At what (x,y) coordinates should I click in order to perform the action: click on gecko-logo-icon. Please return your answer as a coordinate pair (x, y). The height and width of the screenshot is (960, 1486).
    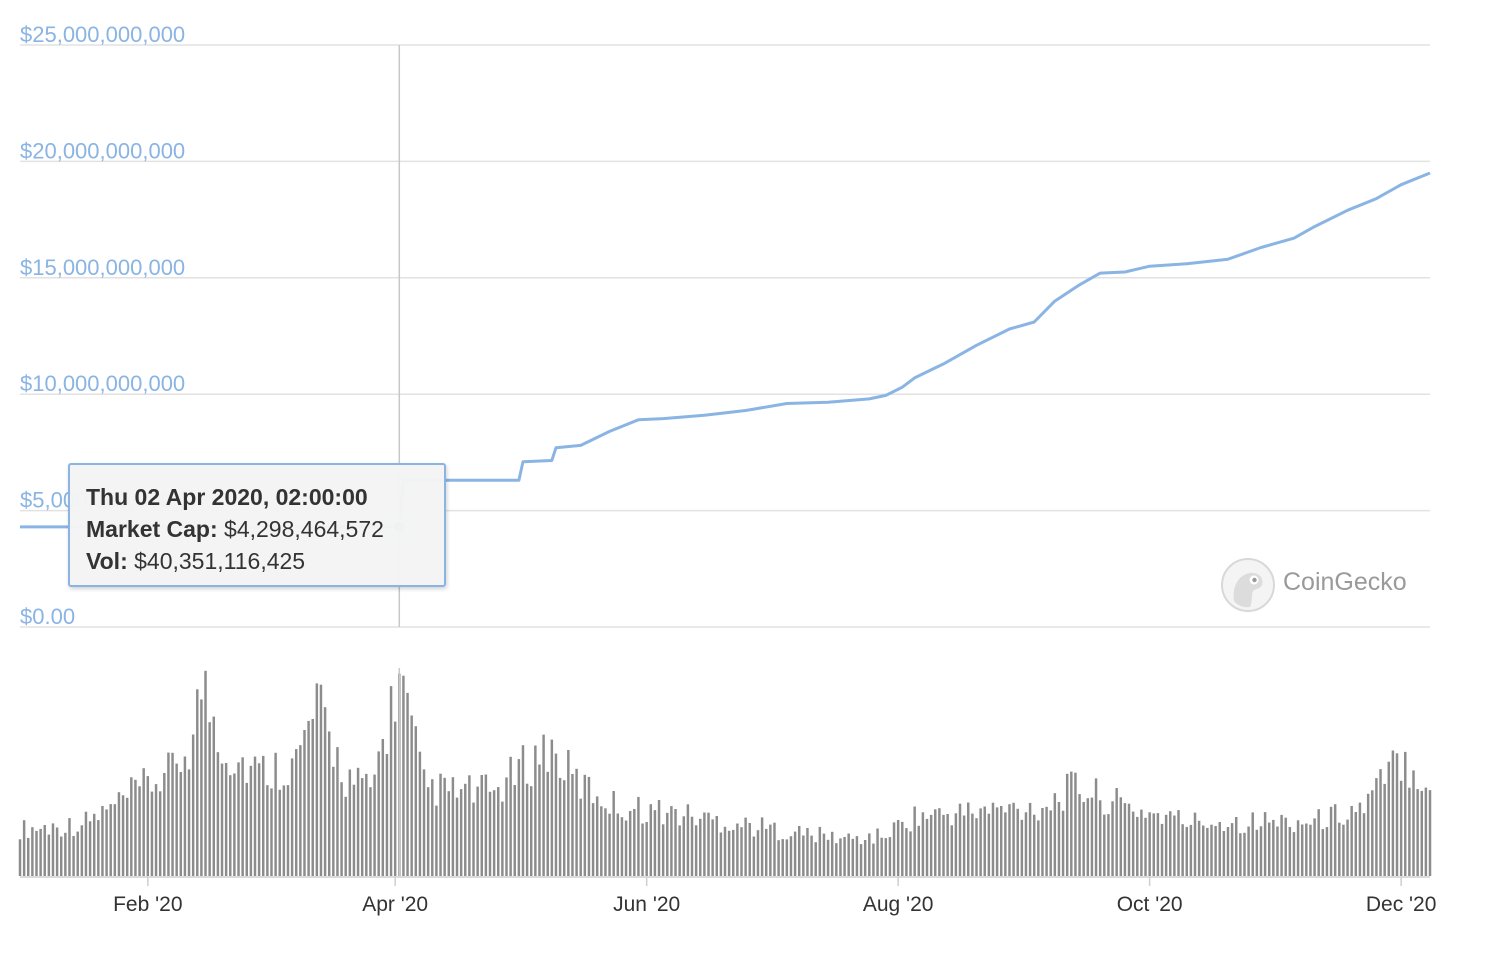
    Looking at the image, I should click on (1248, 585).